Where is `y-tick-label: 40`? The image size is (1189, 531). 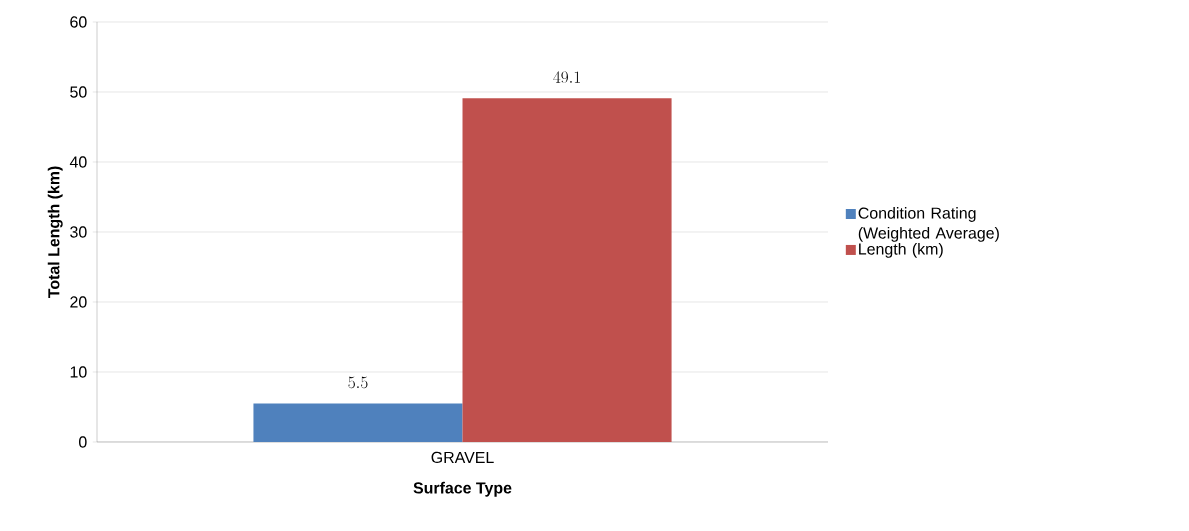
y-tick-label: 40 is located at coordinates (78, 162).